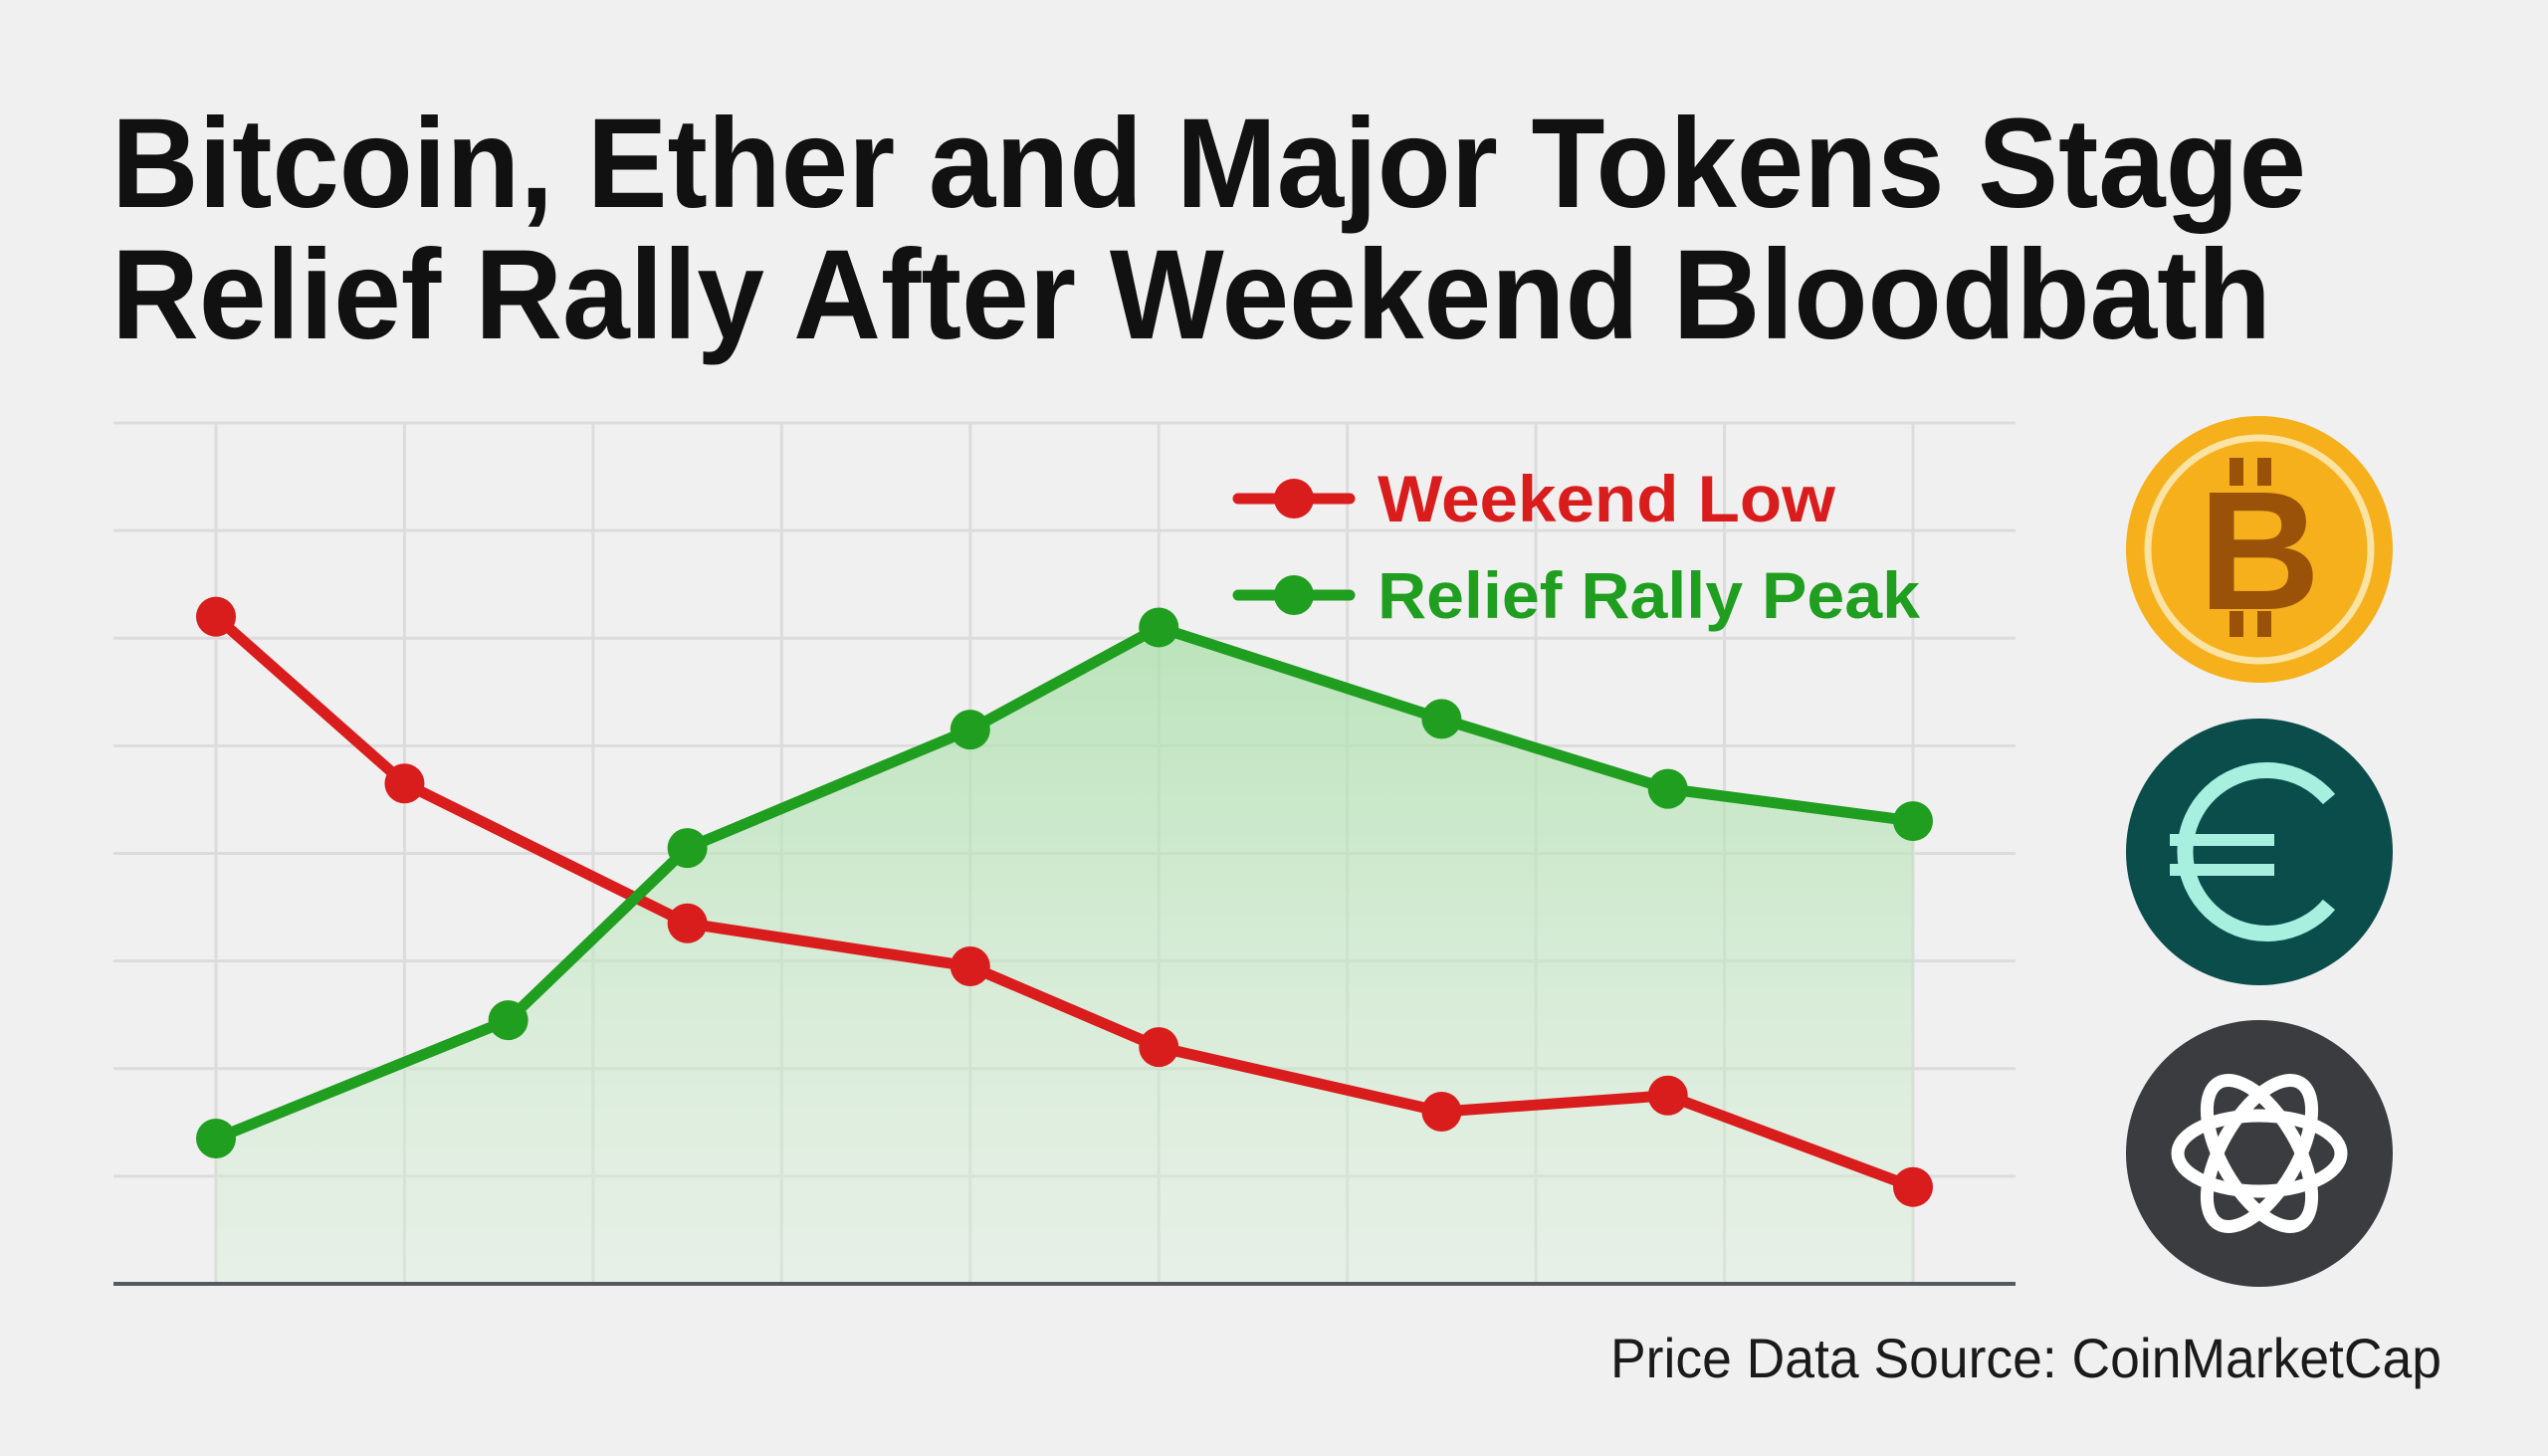  What do you see at coordinates (2259, 1153) in the screenshot?
I see `openai-icon` at bounding box center [2259, 1153].